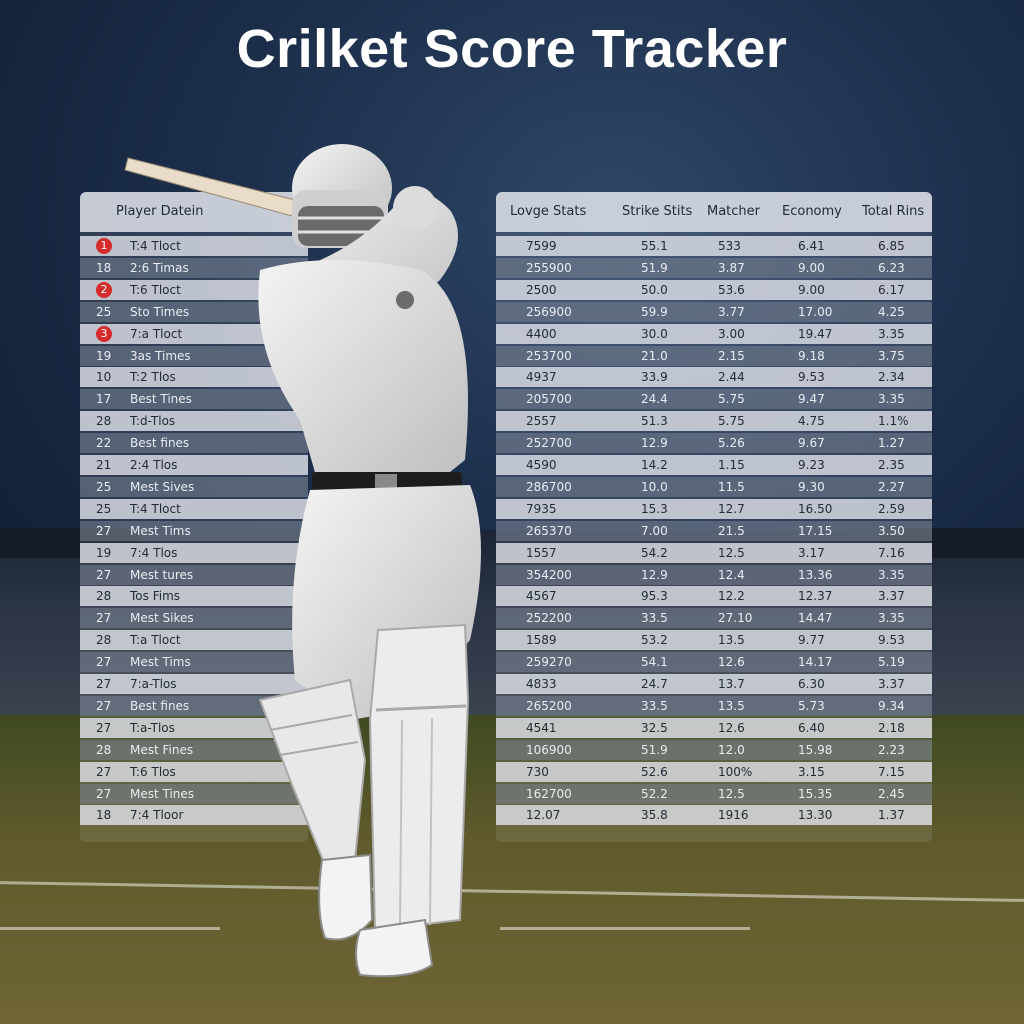 The height and width of the screenshot is (1024, 1024). I want to click on row-label: 7:a Tloct, so click(156, 333).